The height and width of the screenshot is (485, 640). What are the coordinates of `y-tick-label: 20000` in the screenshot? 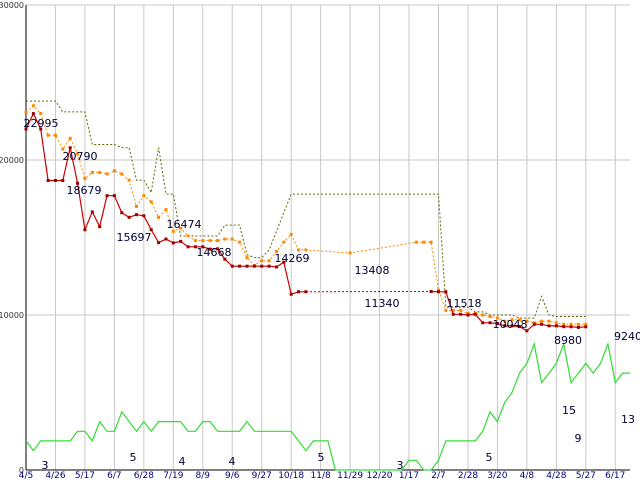 It's located at (12, 160).